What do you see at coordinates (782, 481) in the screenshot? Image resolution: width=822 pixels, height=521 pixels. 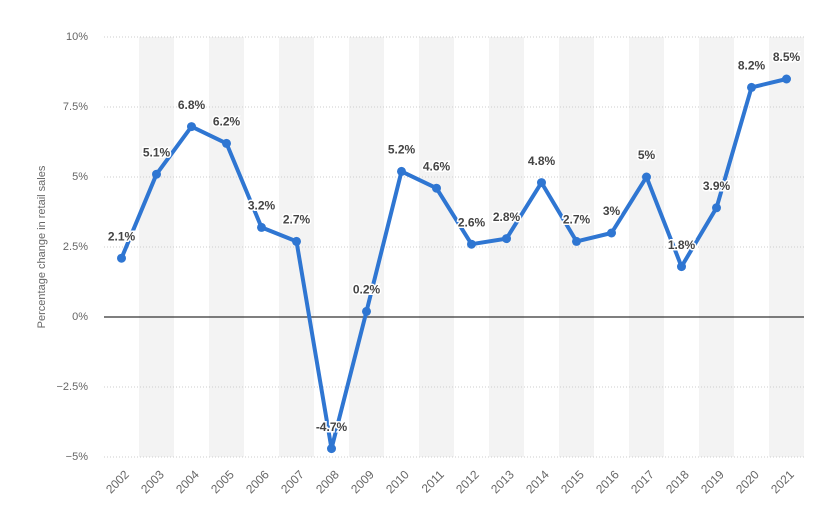 I see `x-tick-label: 2021` at bounding box center [782, 481].